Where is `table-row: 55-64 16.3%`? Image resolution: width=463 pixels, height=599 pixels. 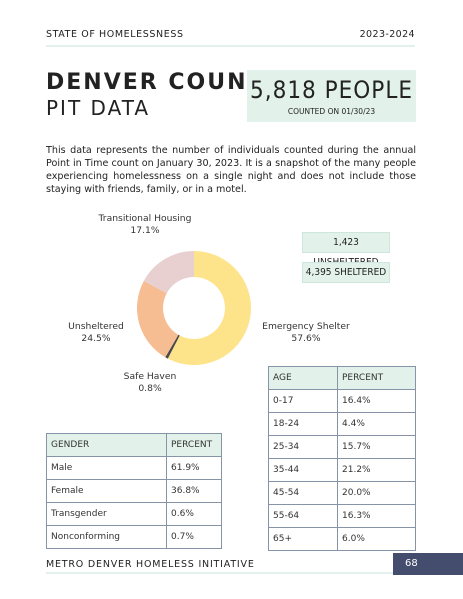
table-row: 55-64 16.3% is located at coordinates (342, 516).